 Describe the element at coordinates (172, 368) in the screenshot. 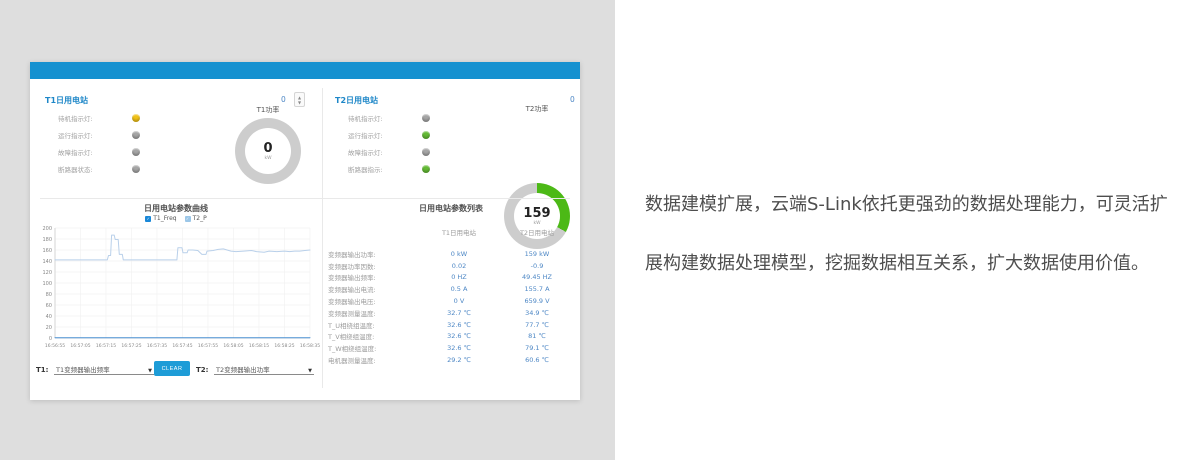

I see `clear-button: CLEAR` at that location.